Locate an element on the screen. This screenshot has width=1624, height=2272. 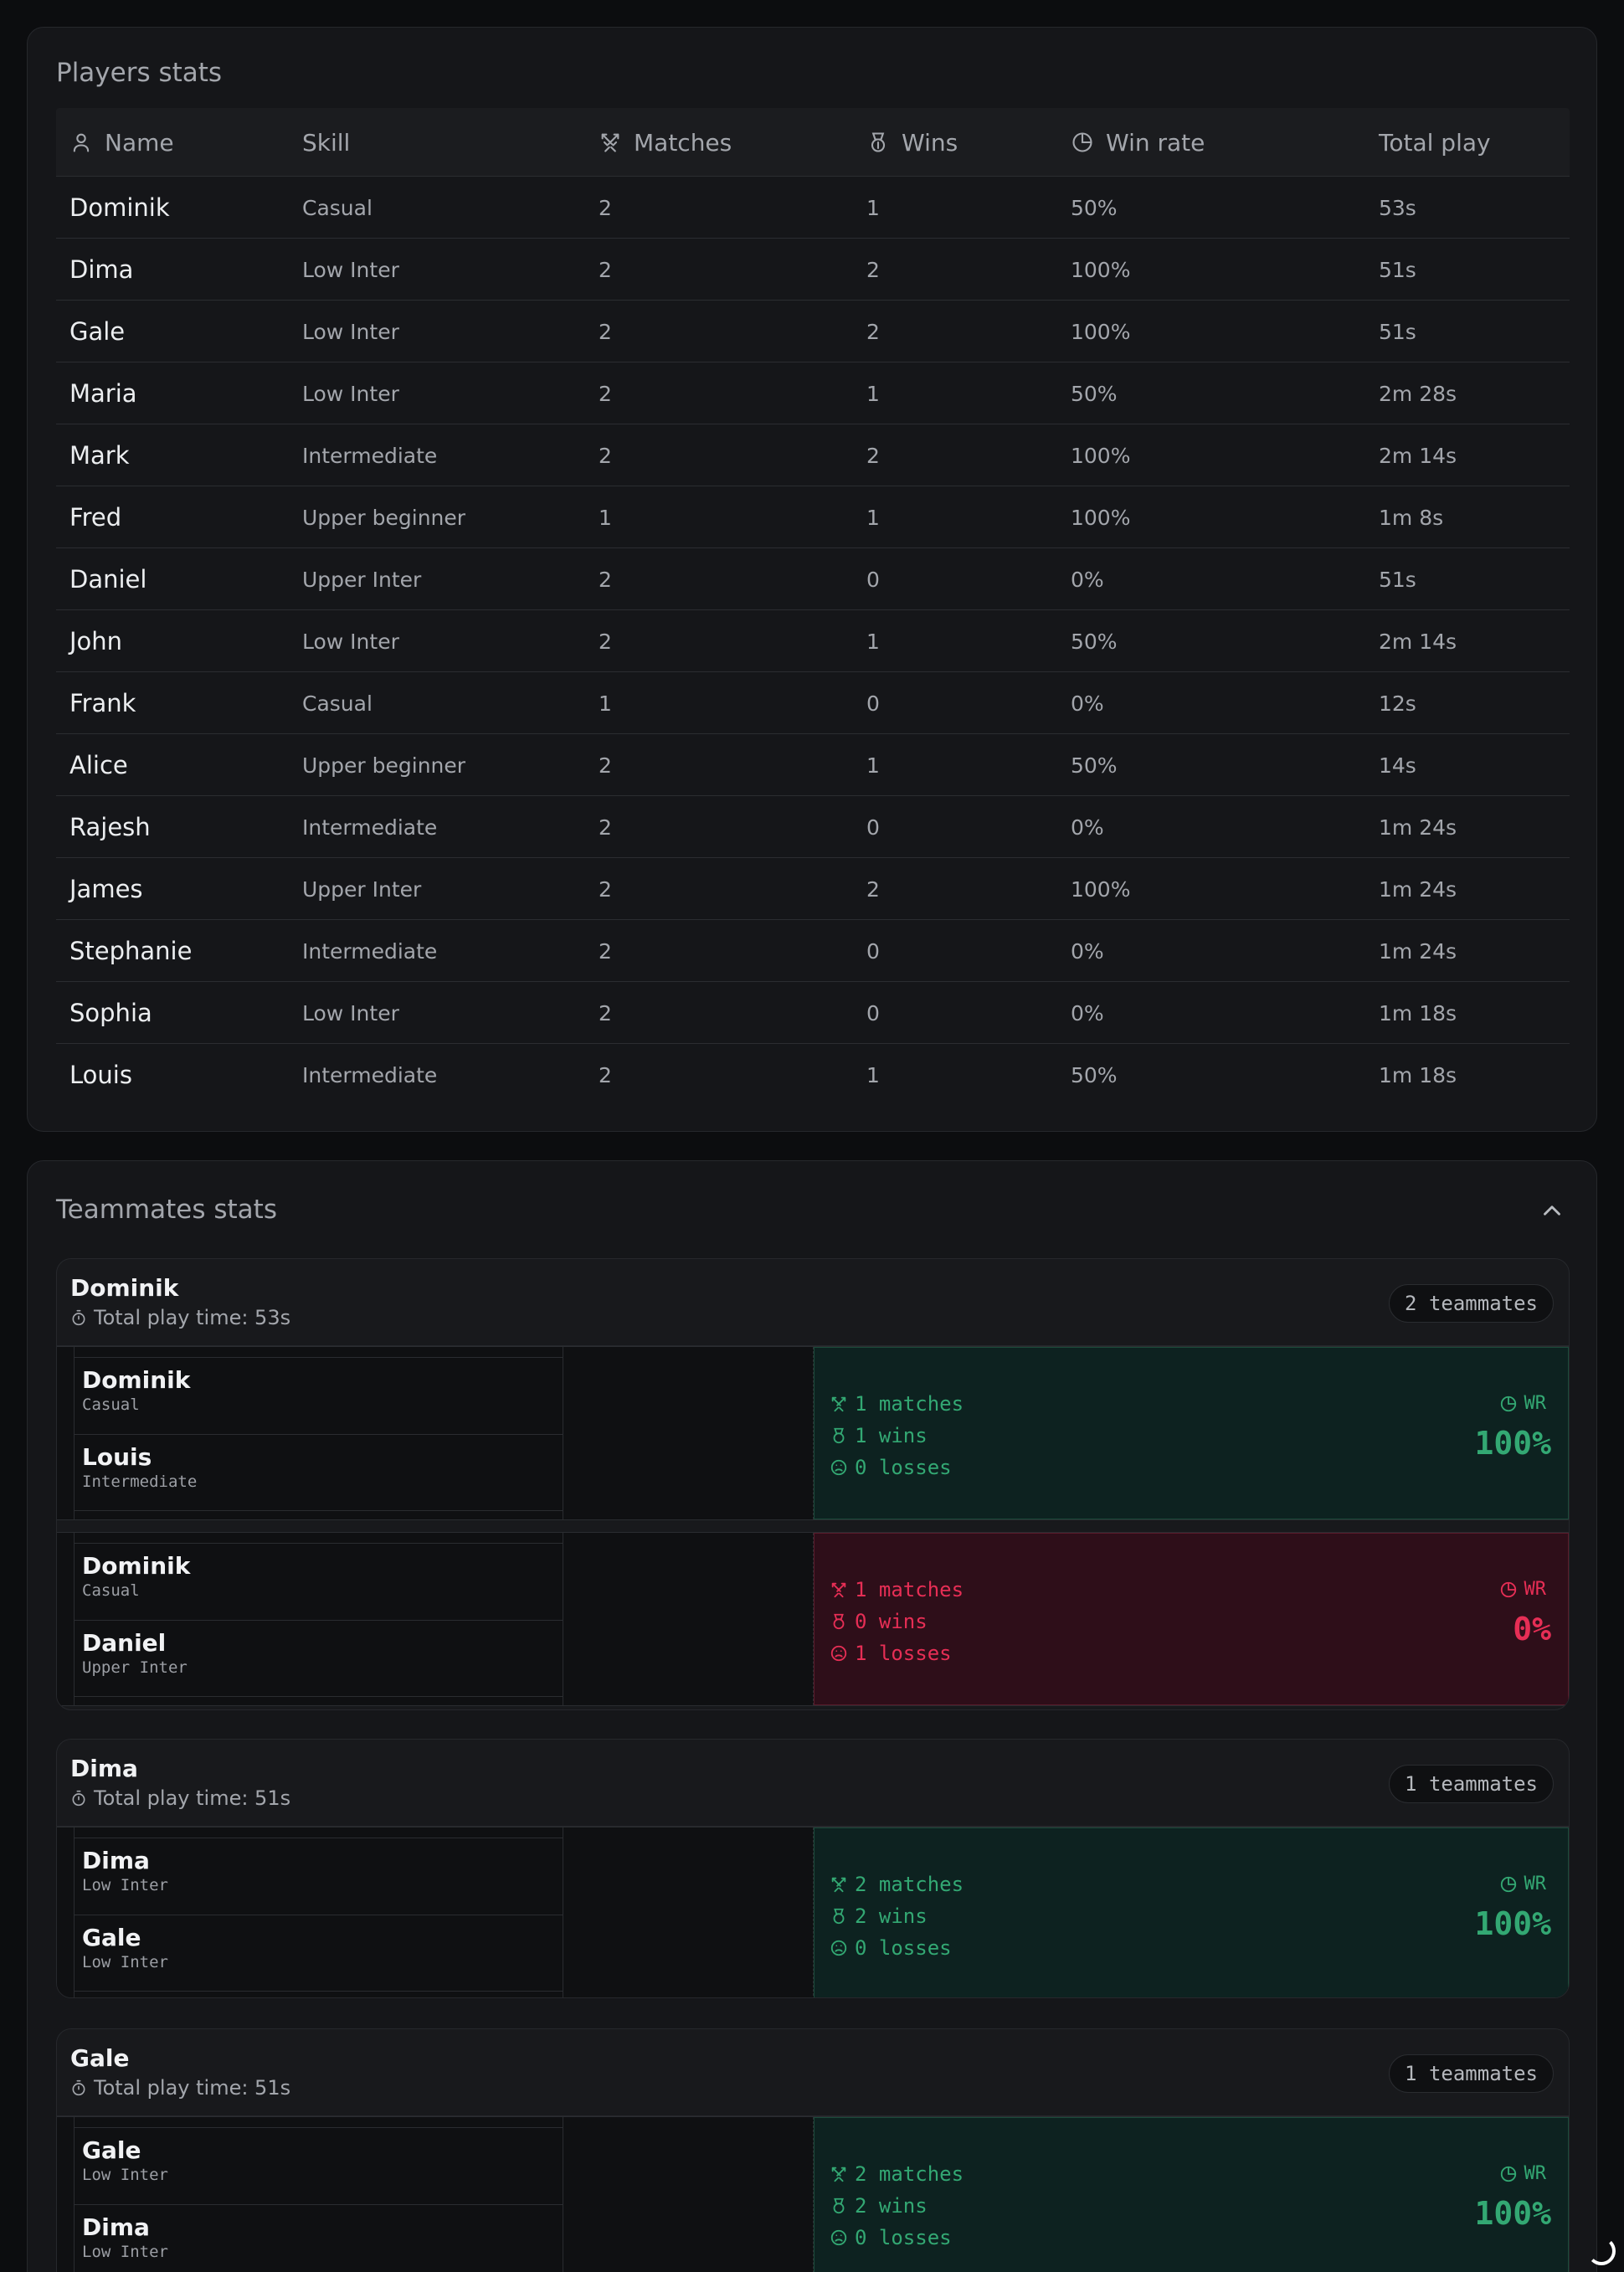
player-name: Daniel is located at coordinates (124, 1643).